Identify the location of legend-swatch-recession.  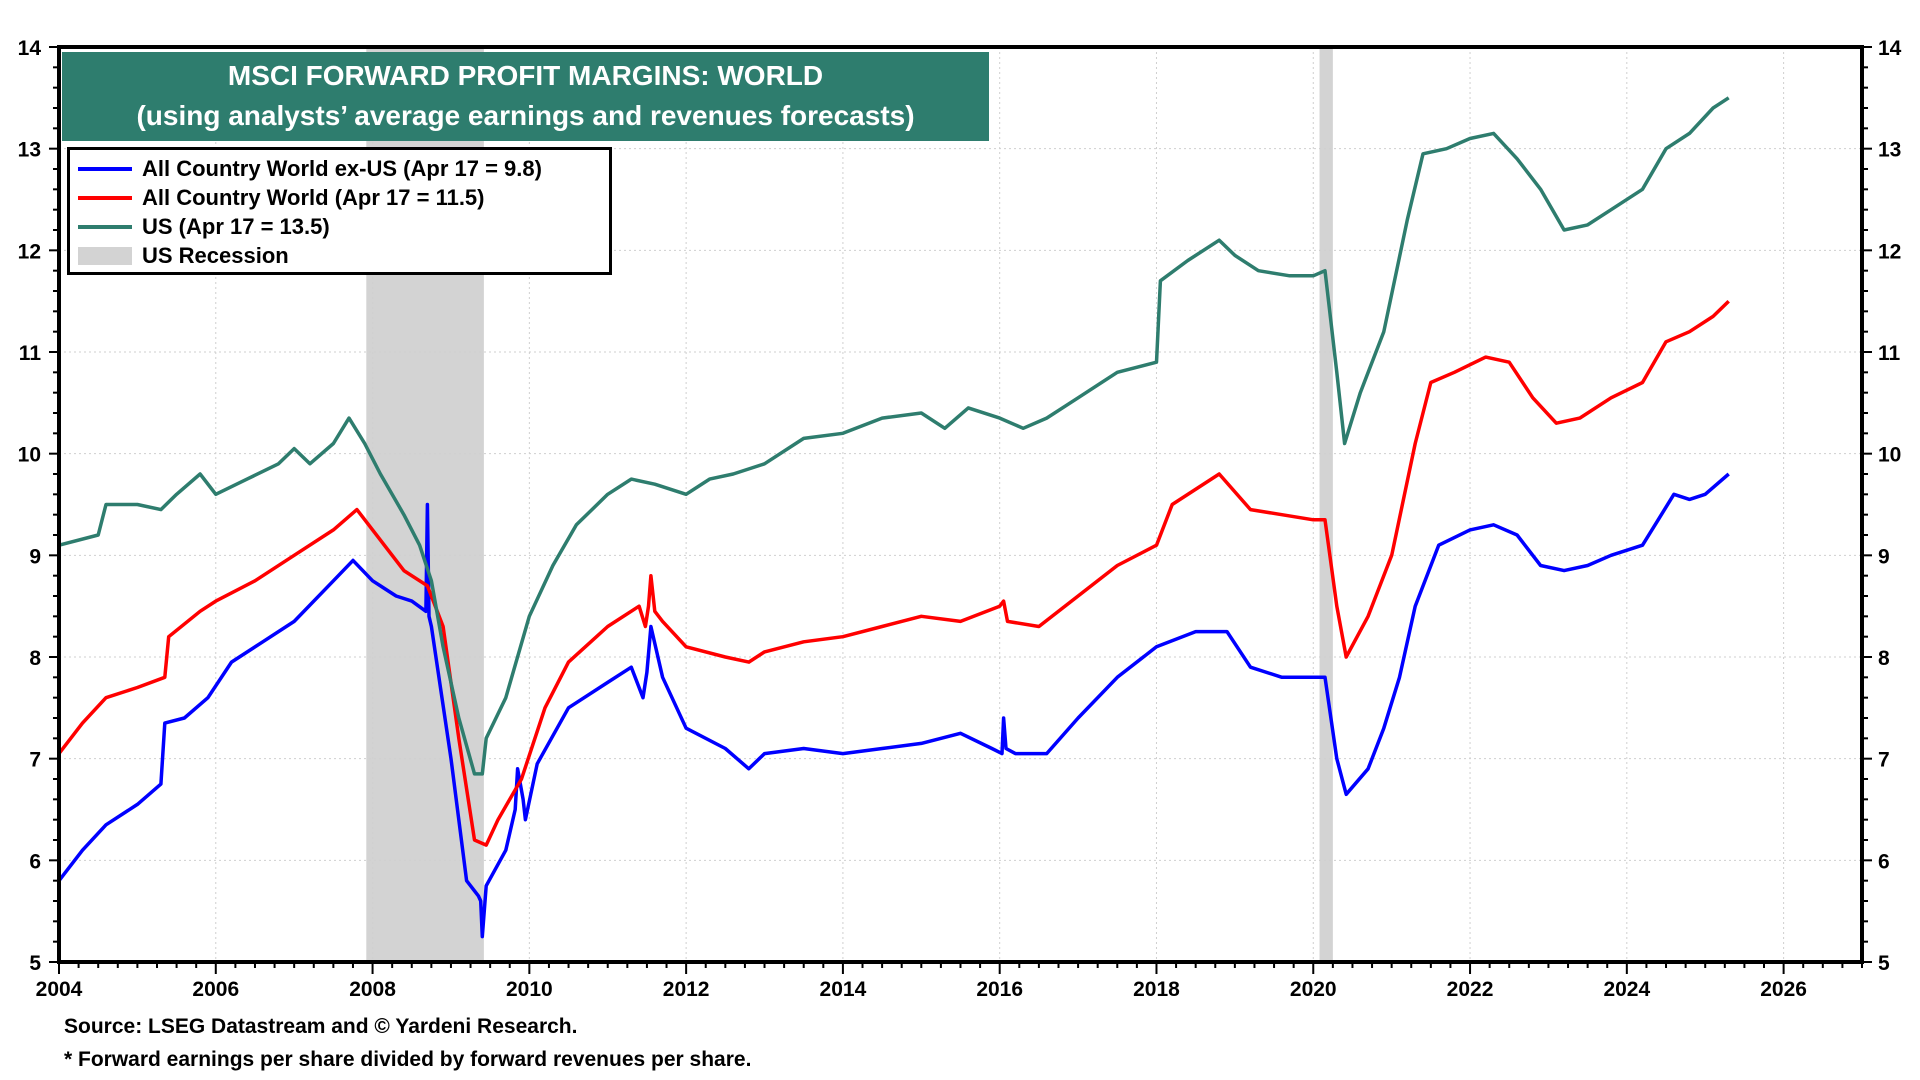
(105, 255).